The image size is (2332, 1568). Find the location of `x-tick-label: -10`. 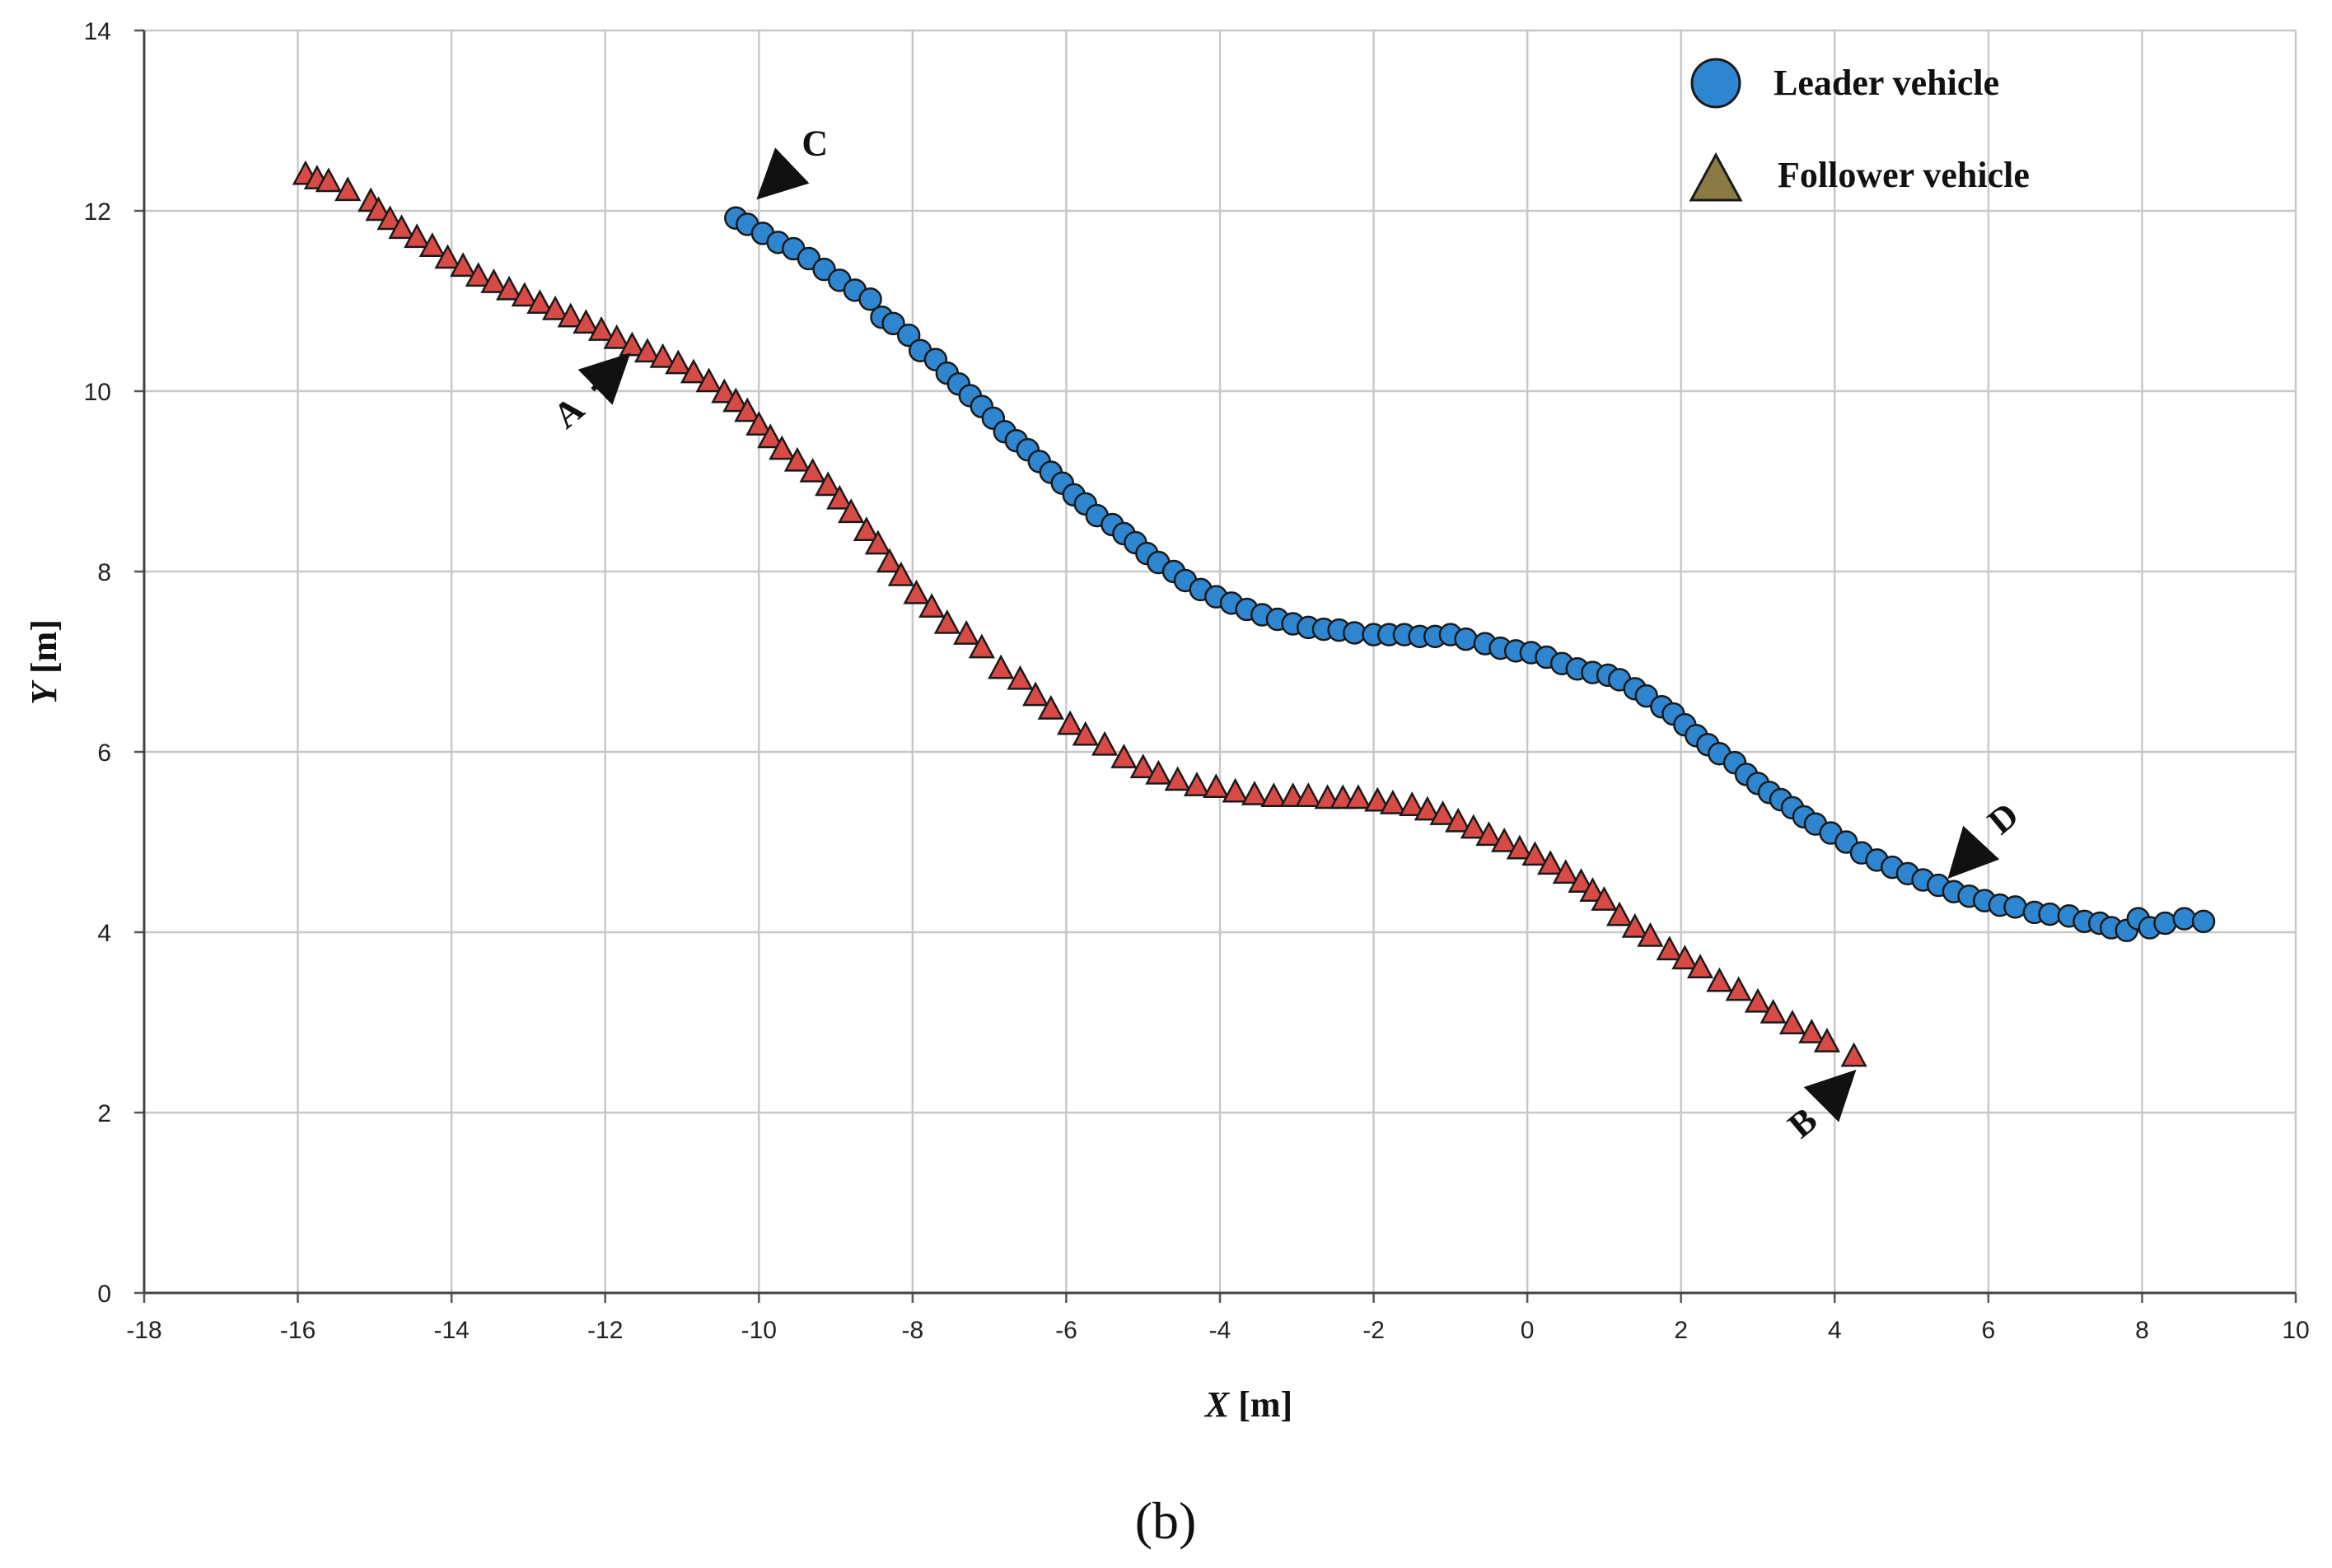

x-tick-label: -10 is located at coordinates (759, 1330).